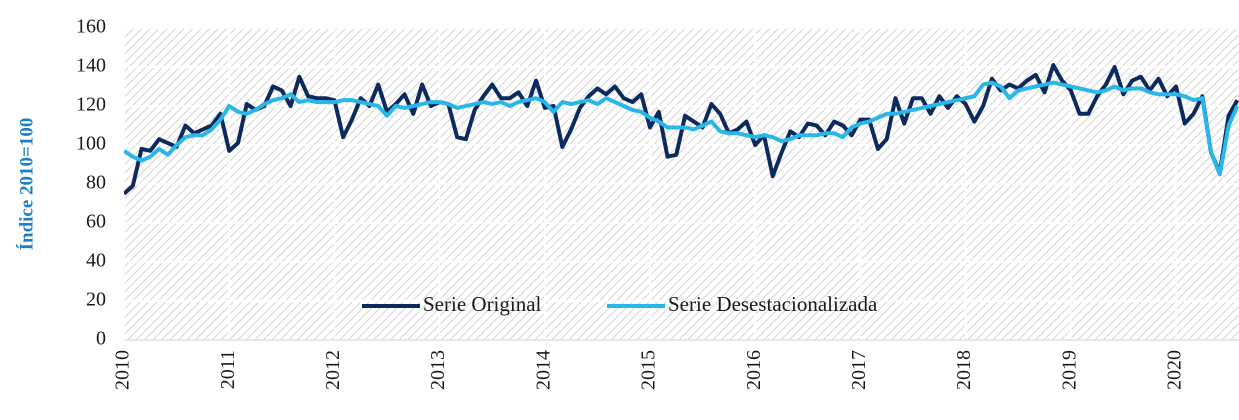  I want to click on x-tick-label: 2010, so click(123, 370).